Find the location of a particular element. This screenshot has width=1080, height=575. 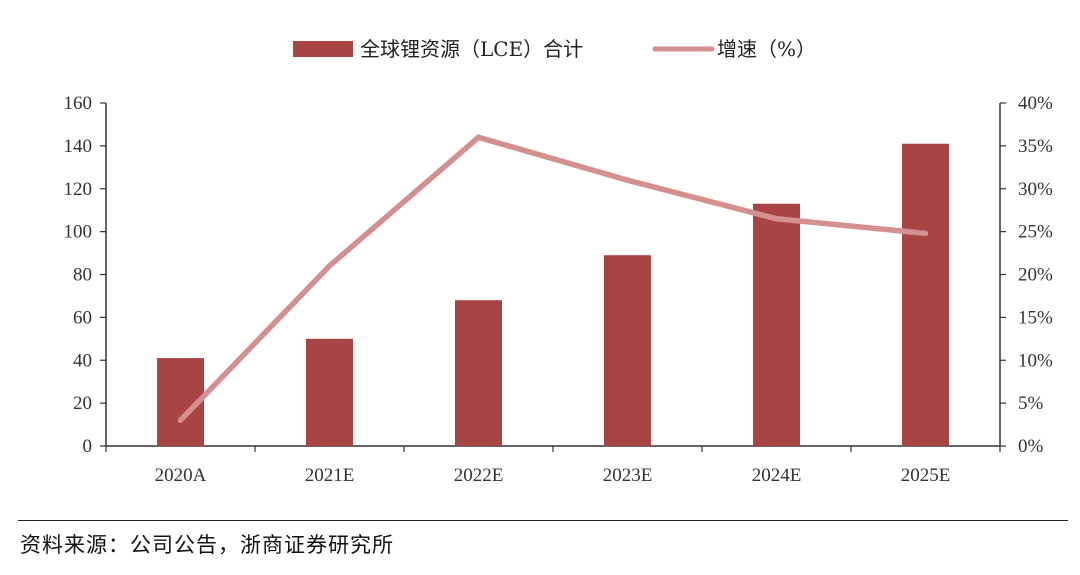

y-tick-label-left: 120 is located at coordinates (78, 189).